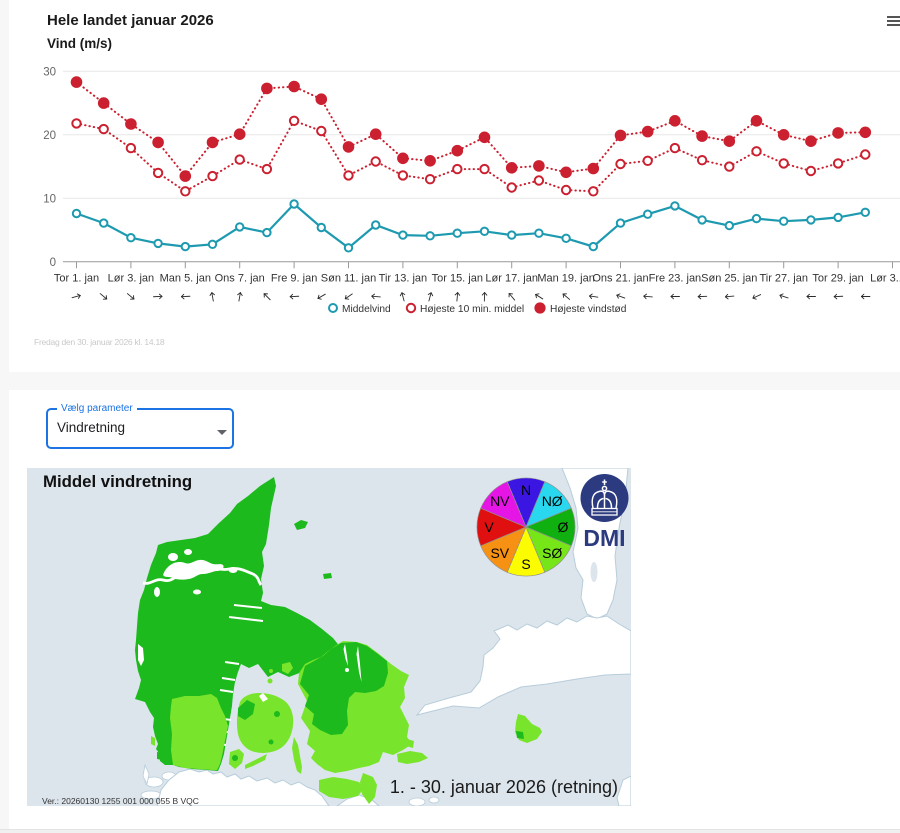 The height and width of the screenshot is (833, 900). What do you see at coordinates (499, 553) in the screenshot?
I see `svg-text: SV` at bounding box center [499, 553].